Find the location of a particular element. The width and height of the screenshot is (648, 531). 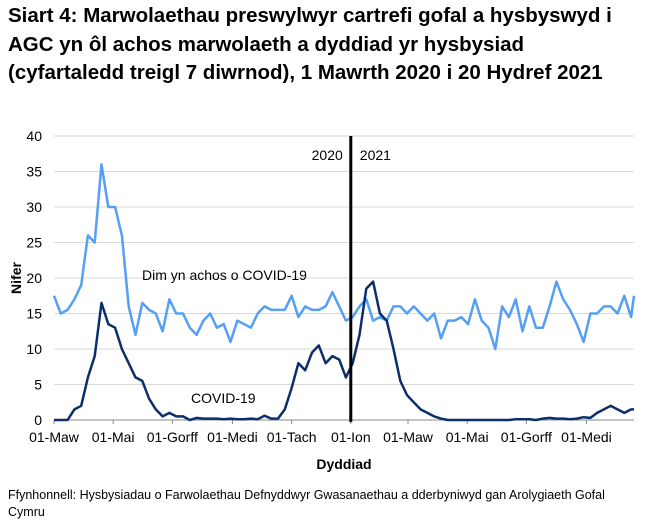

series-label-non-covid: Dim yn achos o COVID-19 is located at coordinates (224, 275).